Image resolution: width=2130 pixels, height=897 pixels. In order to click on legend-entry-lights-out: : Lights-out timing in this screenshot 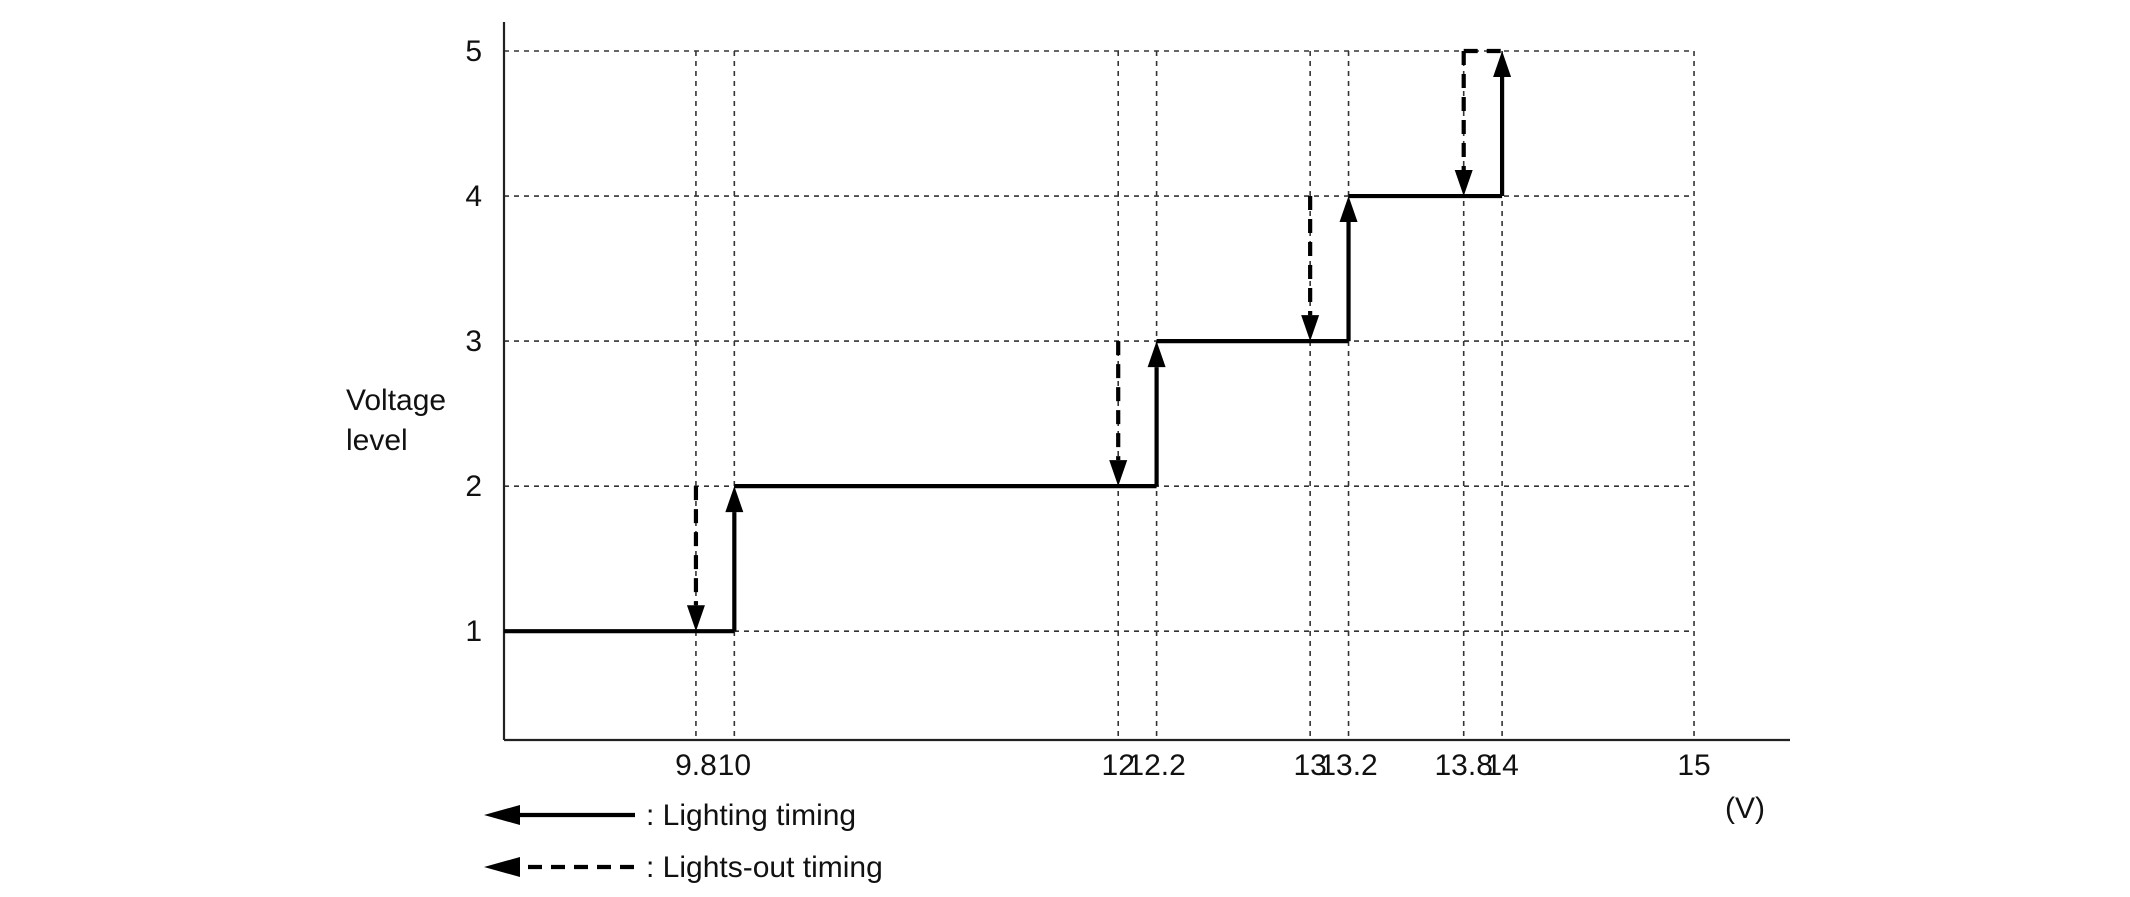, I will do `click(683, 867)`.